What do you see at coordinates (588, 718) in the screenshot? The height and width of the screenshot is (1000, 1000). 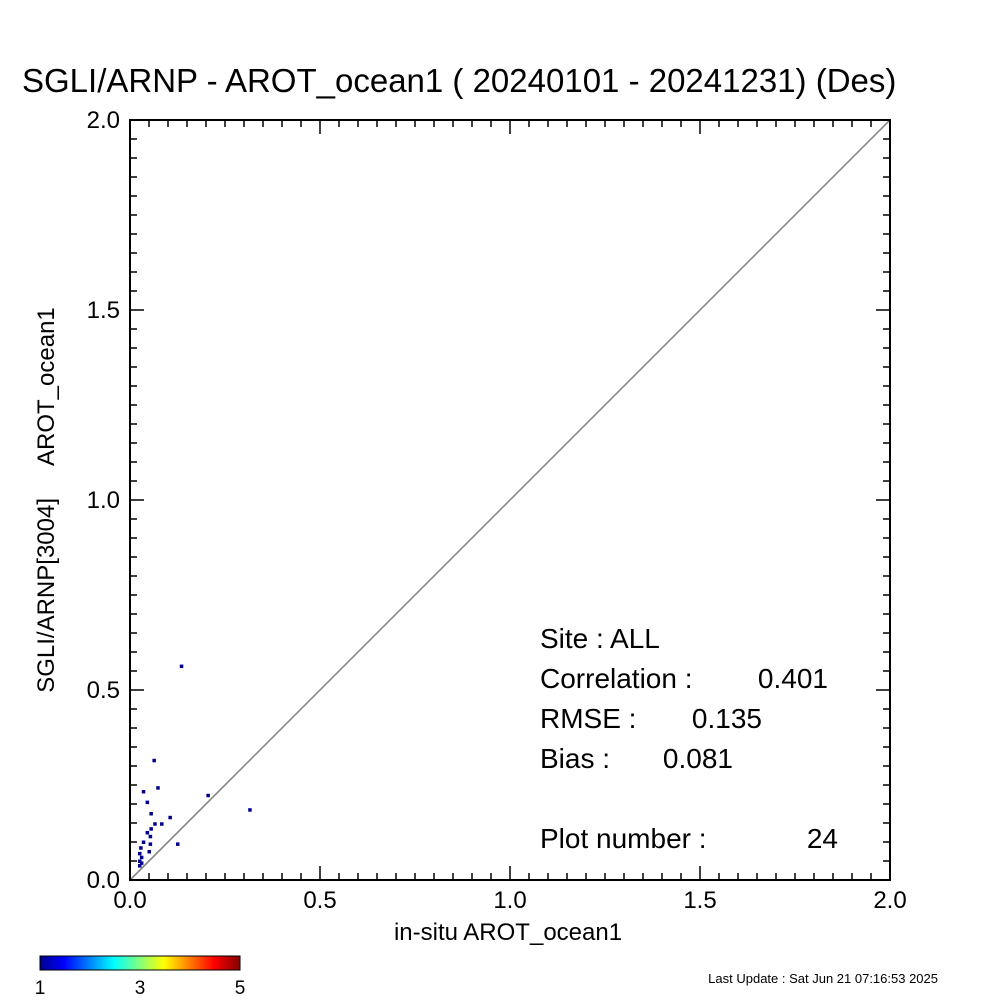 I see `rmse-label: RMSE :` at bounding box center [588, 718].